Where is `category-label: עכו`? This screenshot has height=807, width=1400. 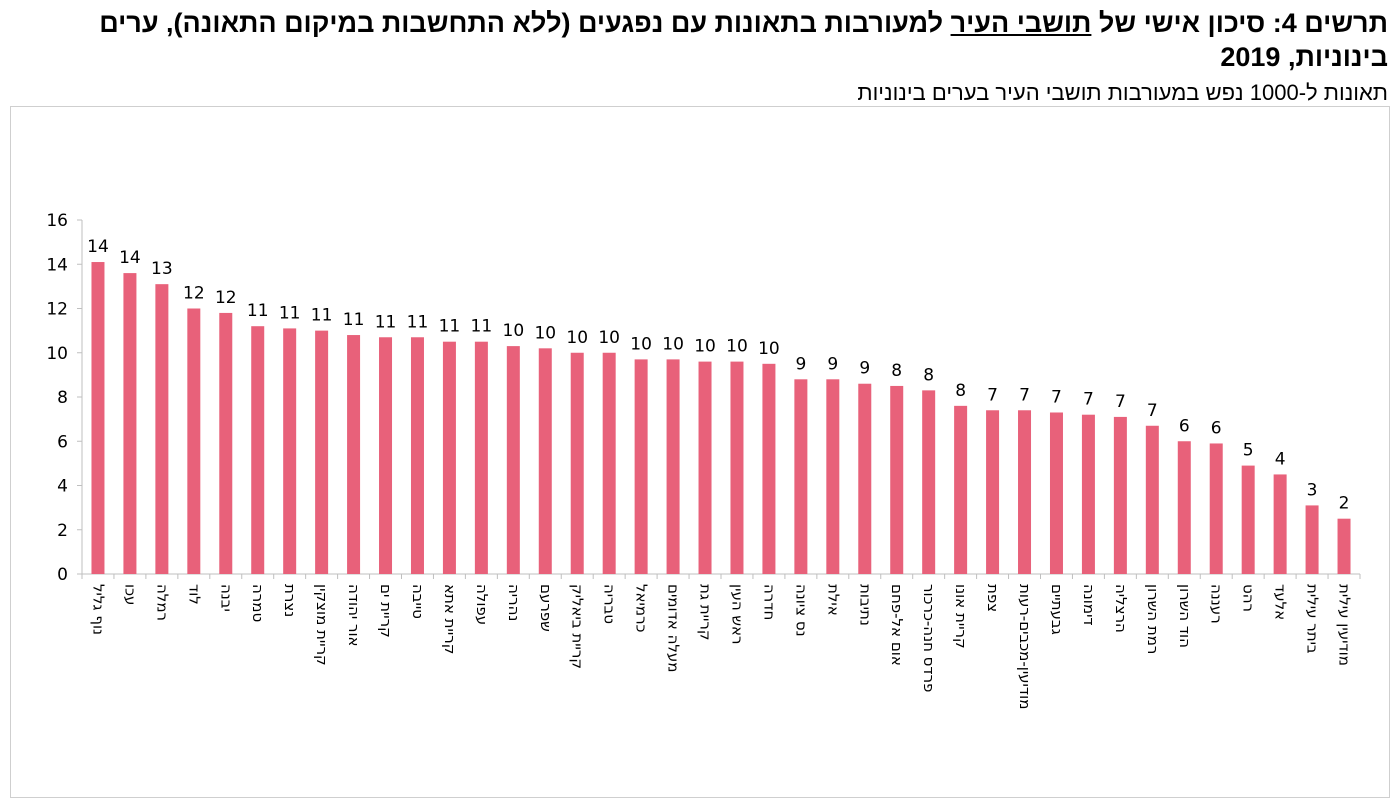
category-label: עכו is located at coordinates (130, 594).